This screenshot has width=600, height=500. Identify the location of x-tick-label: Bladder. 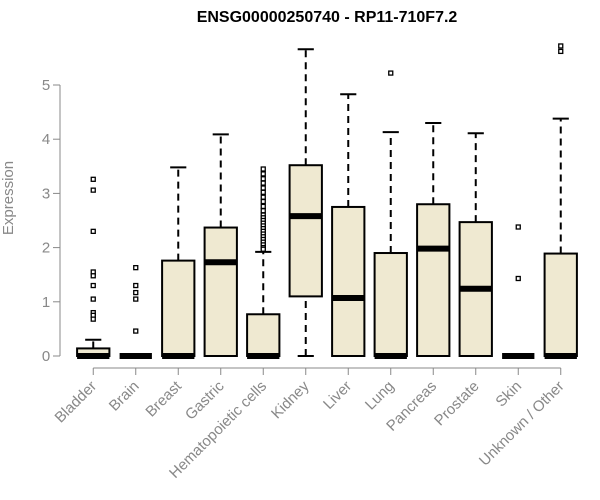
(75, 402).